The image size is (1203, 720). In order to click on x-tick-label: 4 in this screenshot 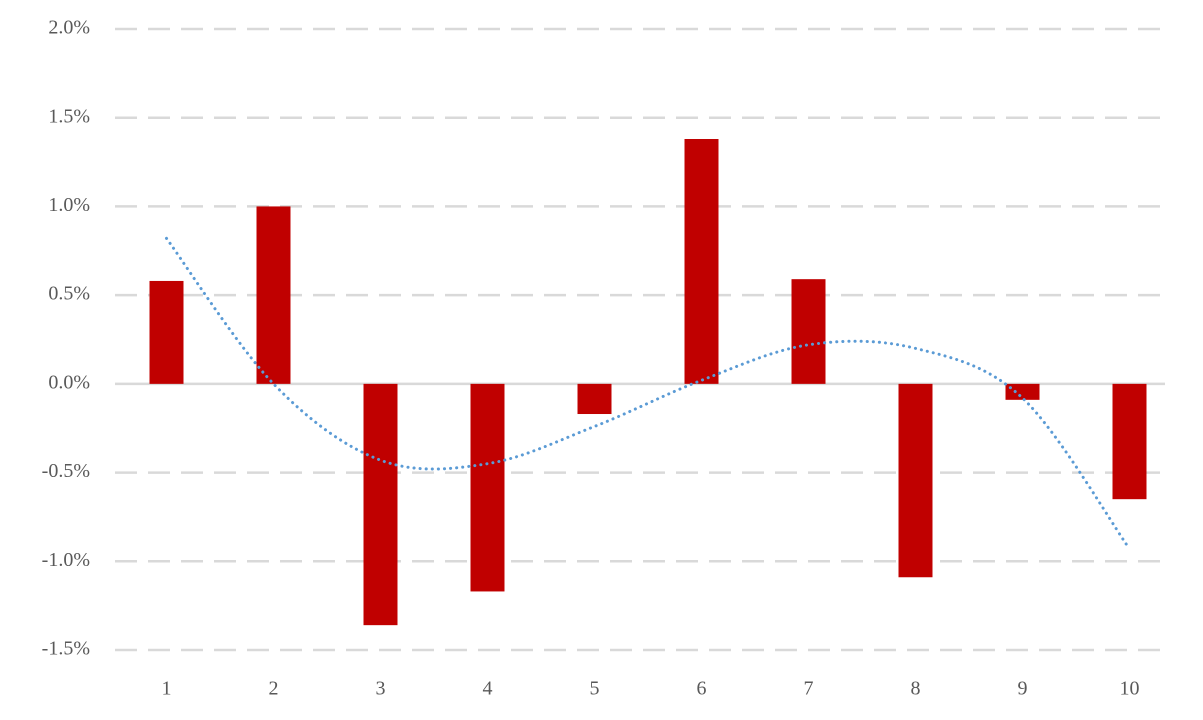, I will do `click(488, 689)`.